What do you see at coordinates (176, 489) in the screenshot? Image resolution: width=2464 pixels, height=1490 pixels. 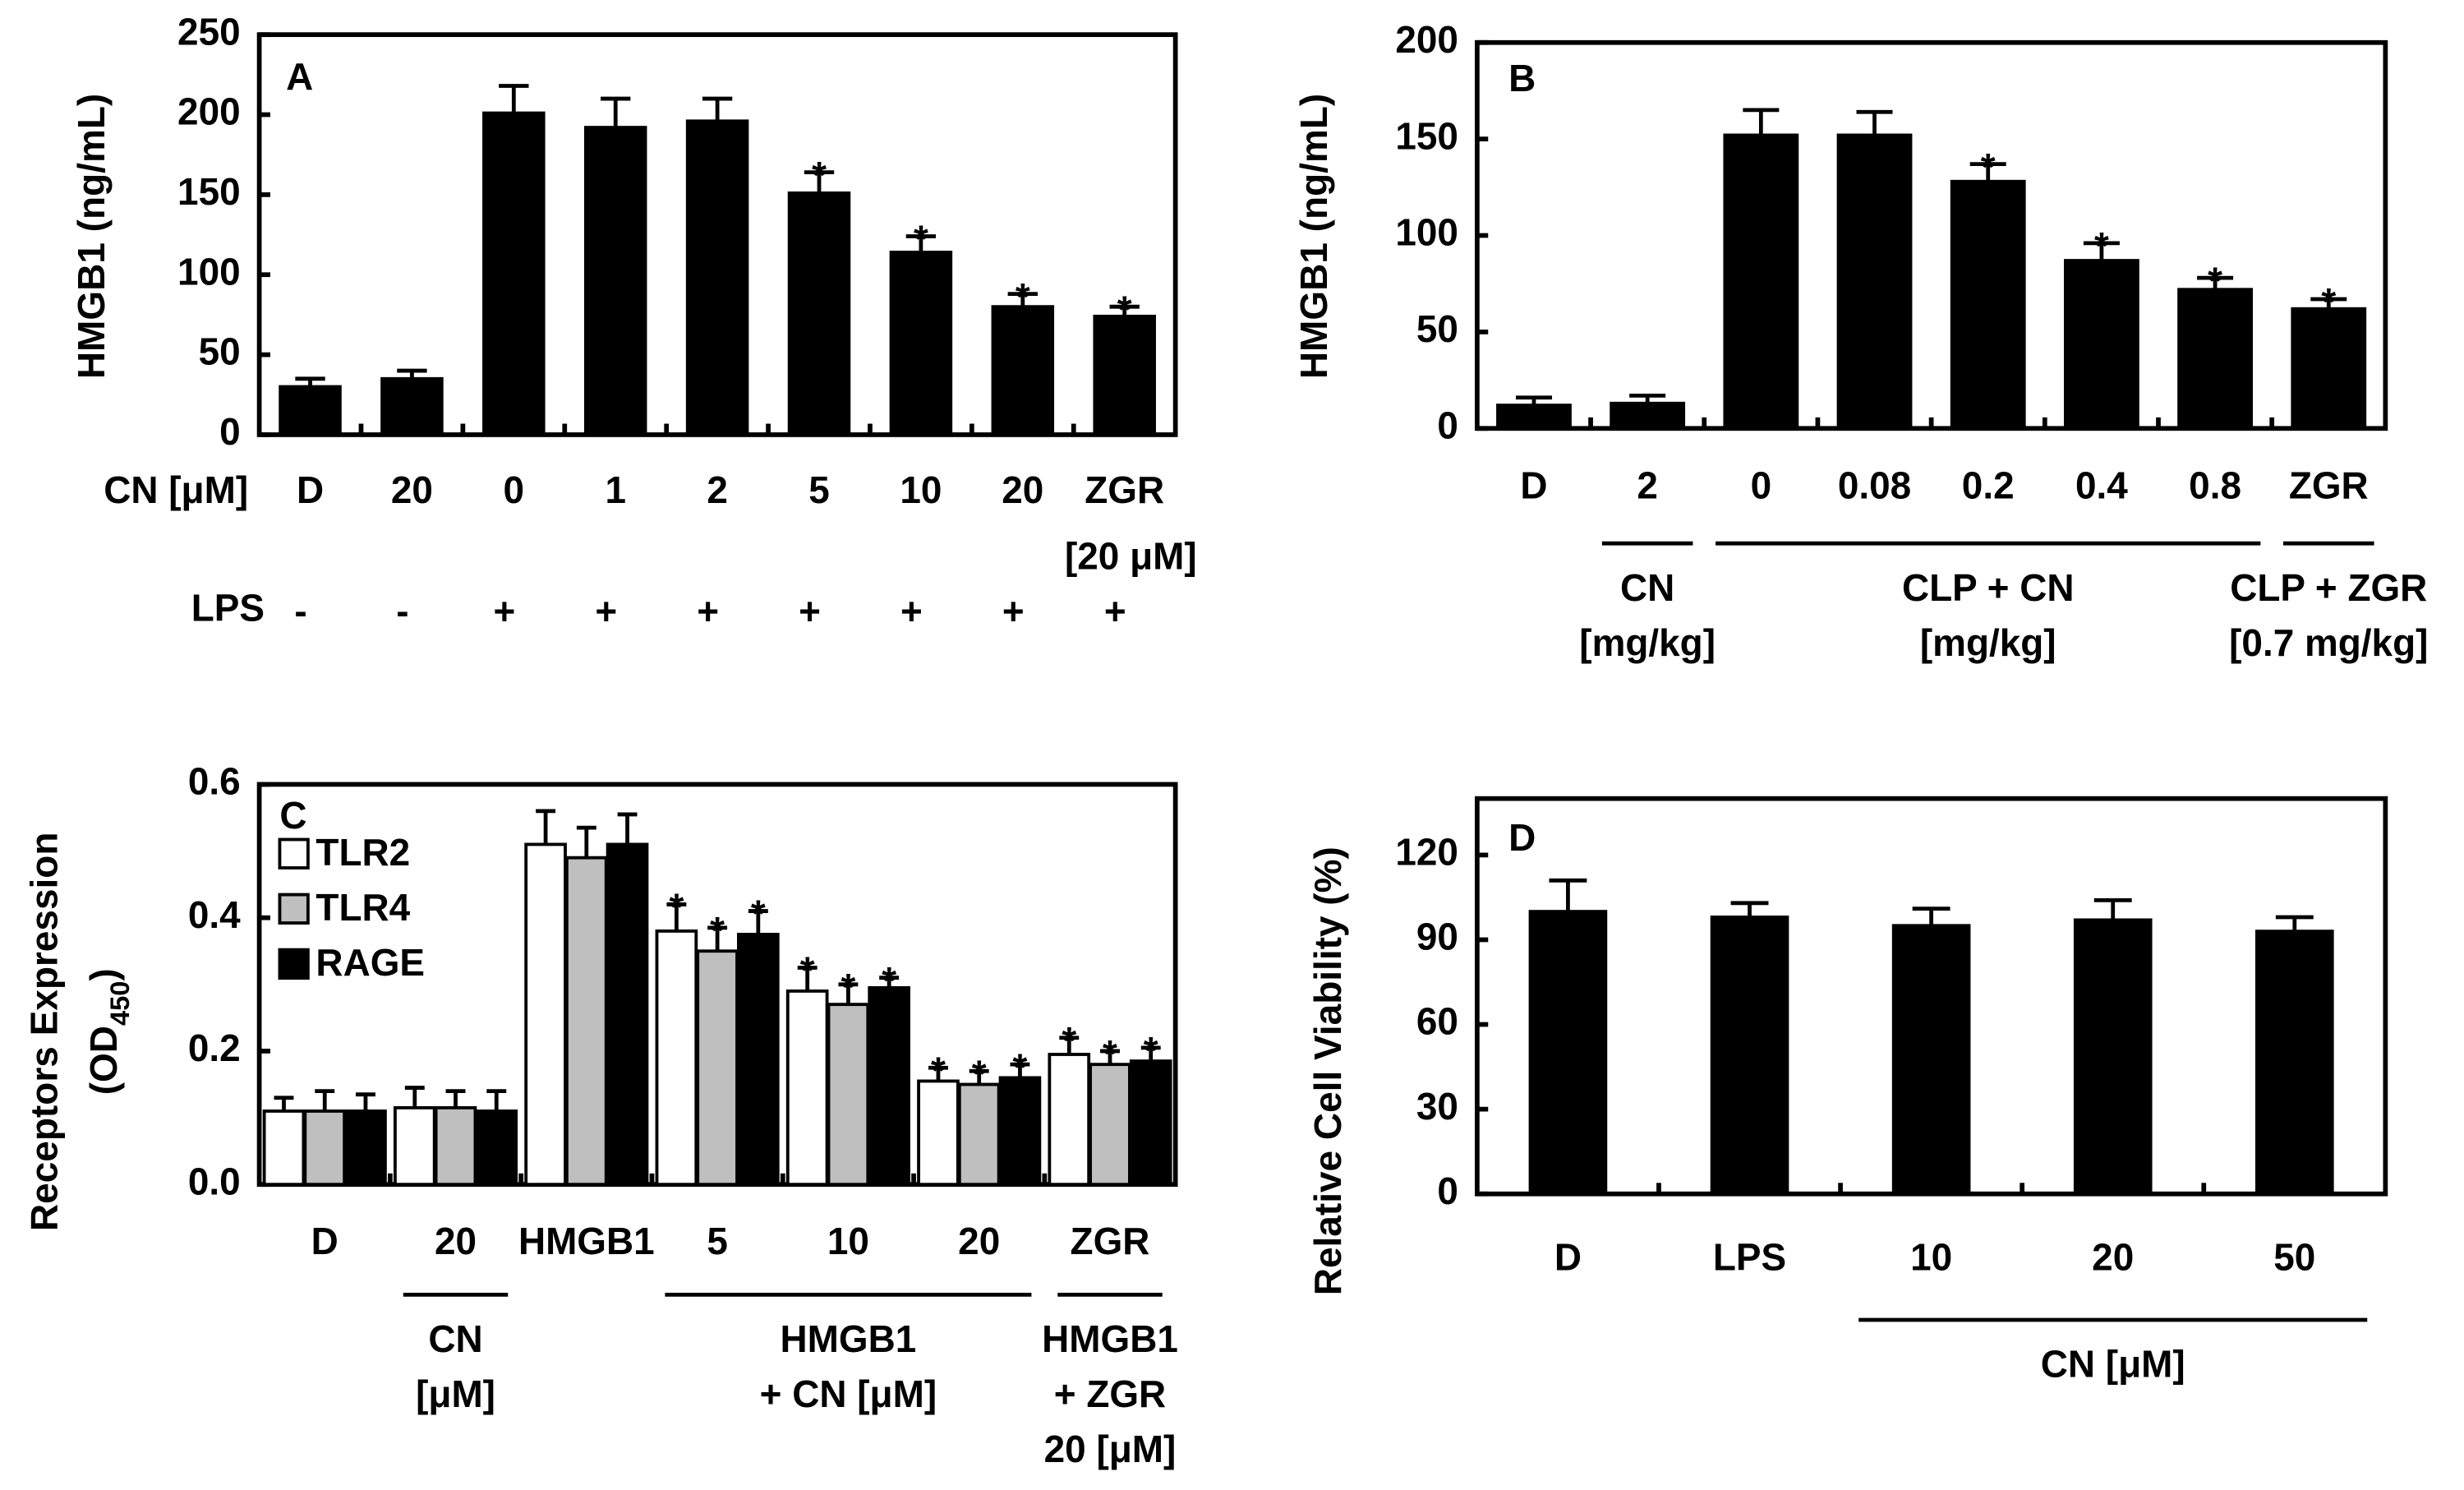 I see `x-axis-label: CN [μM]` at bounding box center [176, 489].